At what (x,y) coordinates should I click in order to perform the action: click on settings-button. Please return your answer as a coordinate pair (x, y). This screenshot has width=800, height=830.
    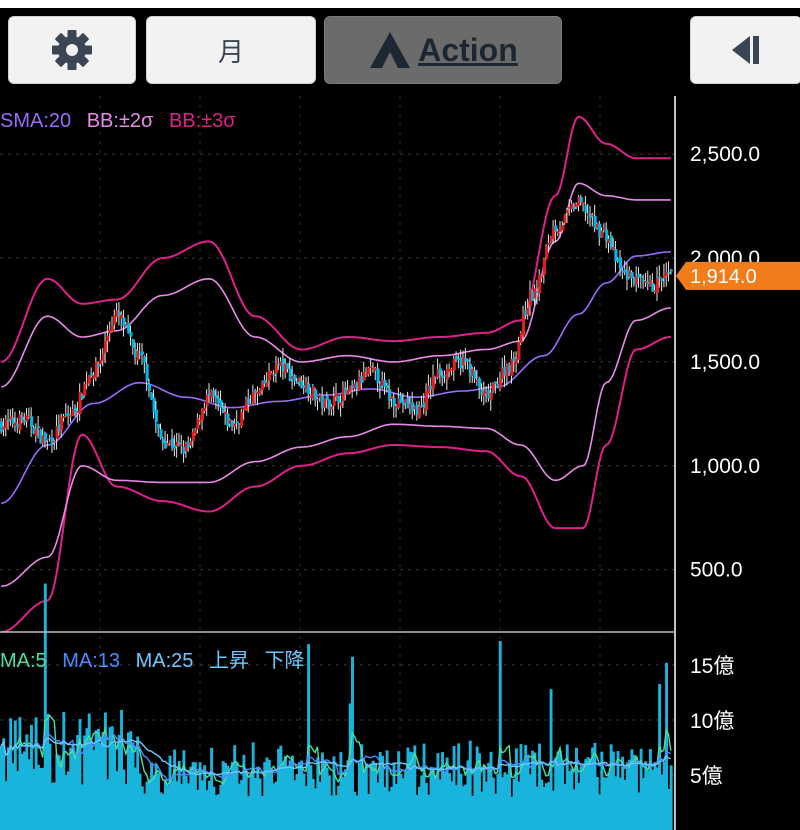
    Looking at the image, I should click on (72, 50).